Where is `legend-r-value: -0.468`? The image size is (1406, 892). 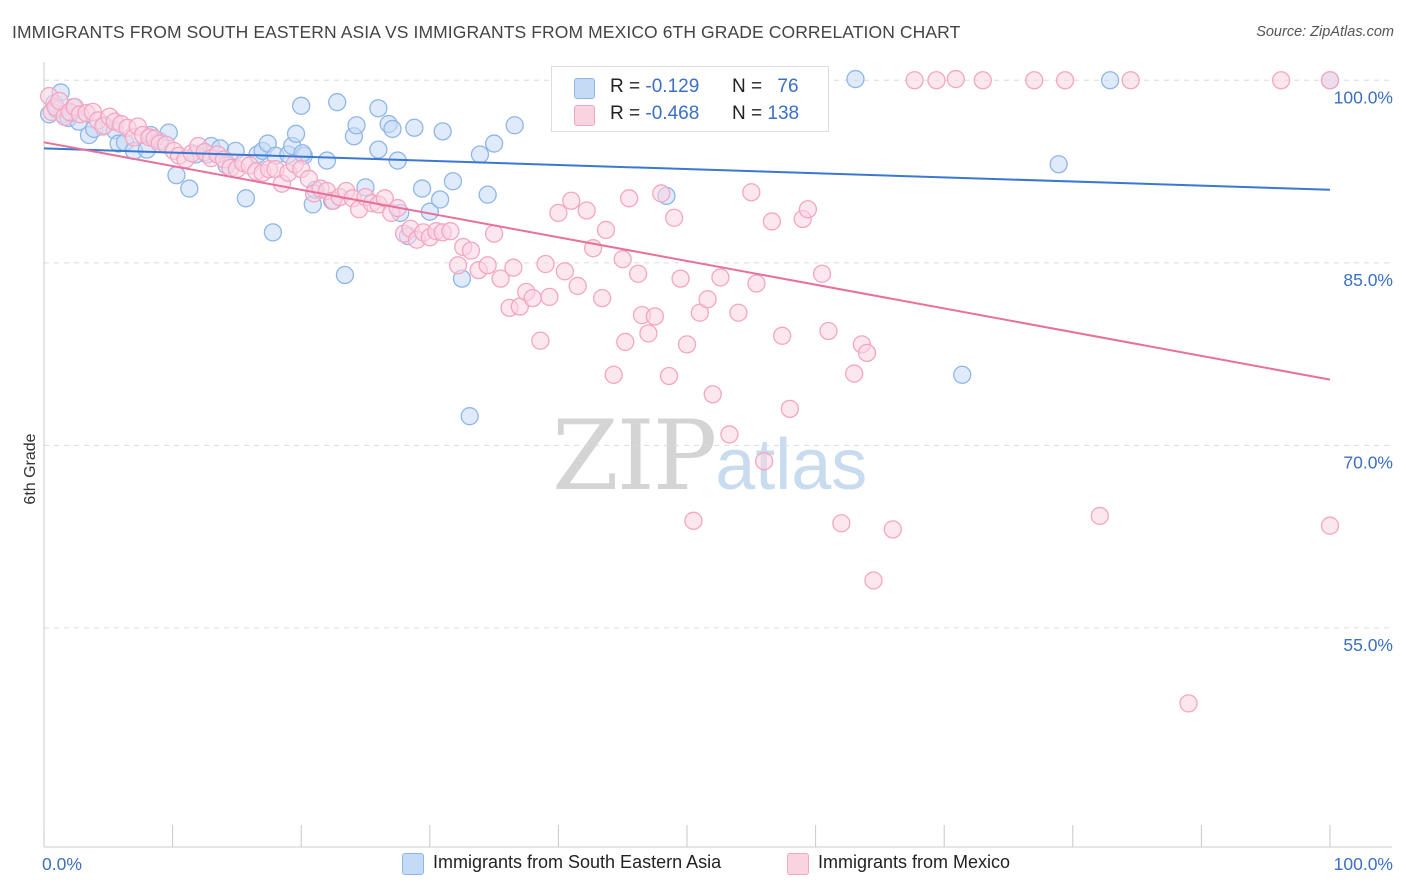 legend-r-value: -0.468 is located at coordinates (672, 113).